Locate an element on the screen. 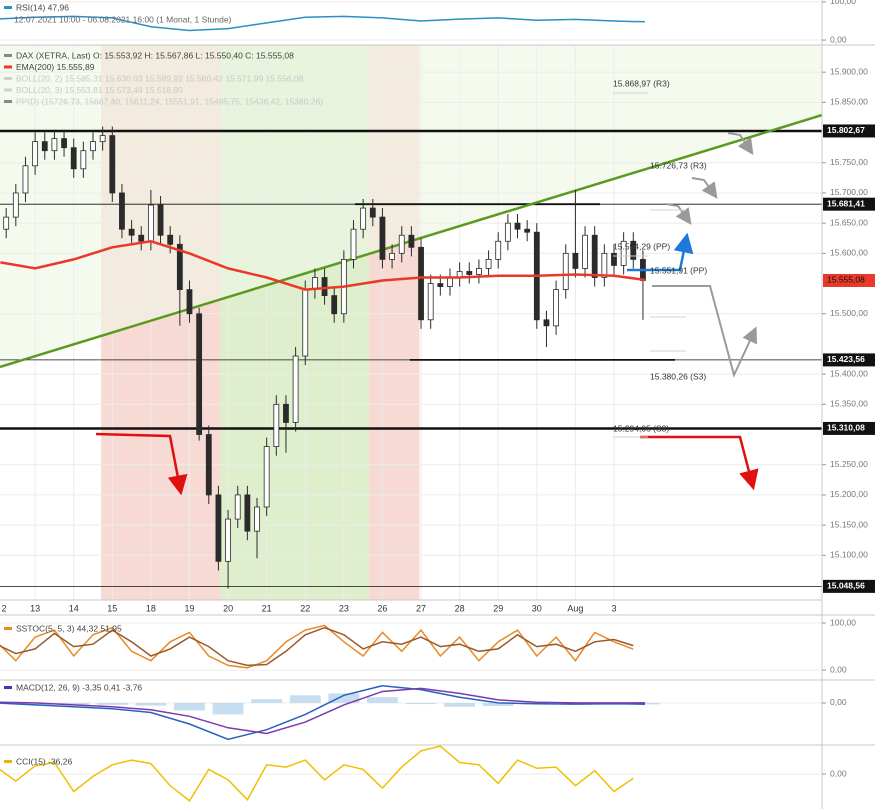  x-tick-label: 19 is located at coordinates (189, 608).